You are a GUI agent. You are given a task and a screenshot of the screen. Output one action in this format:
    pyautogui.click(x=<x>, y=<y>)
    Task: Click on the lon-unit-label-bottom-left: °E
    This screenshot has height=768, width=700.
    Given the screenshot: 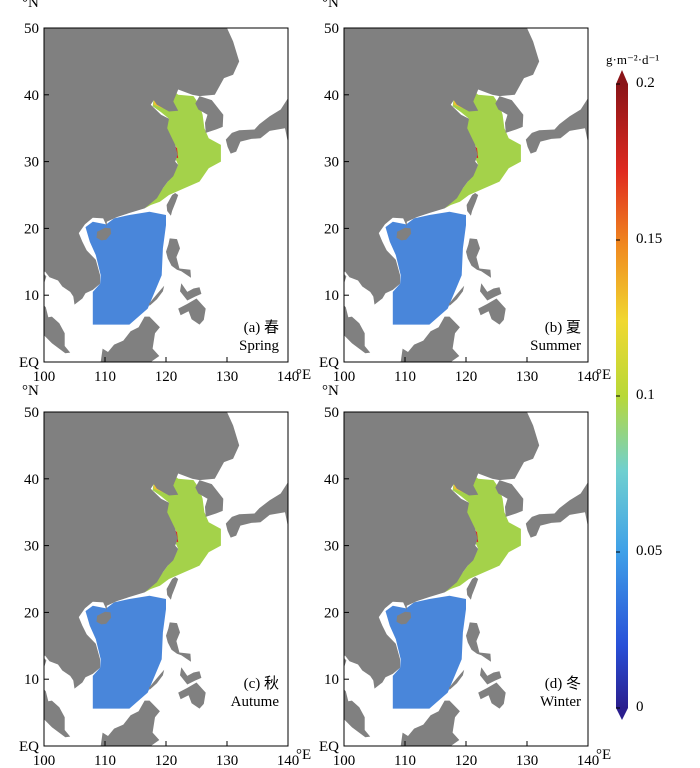 What is the action you would take?
    pyautogui.click(x=304, y=755)
    